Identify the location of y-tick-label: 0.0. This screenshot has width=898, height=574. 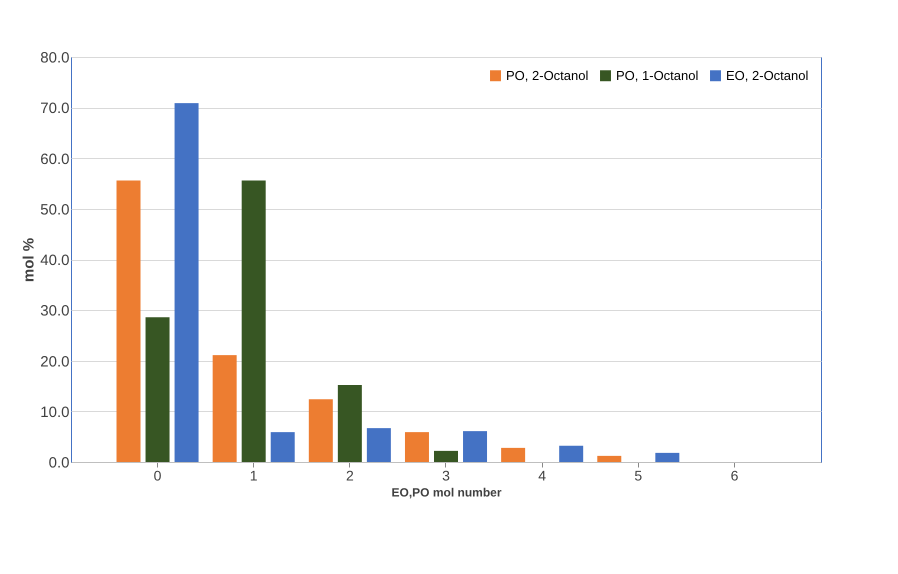
(59, 463).